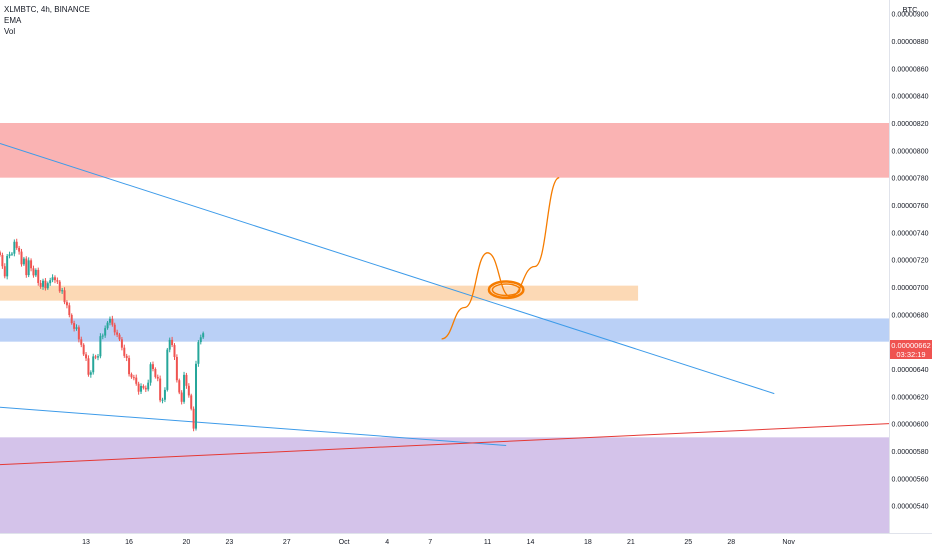  I want to click on zone-support, so click(444, 330).